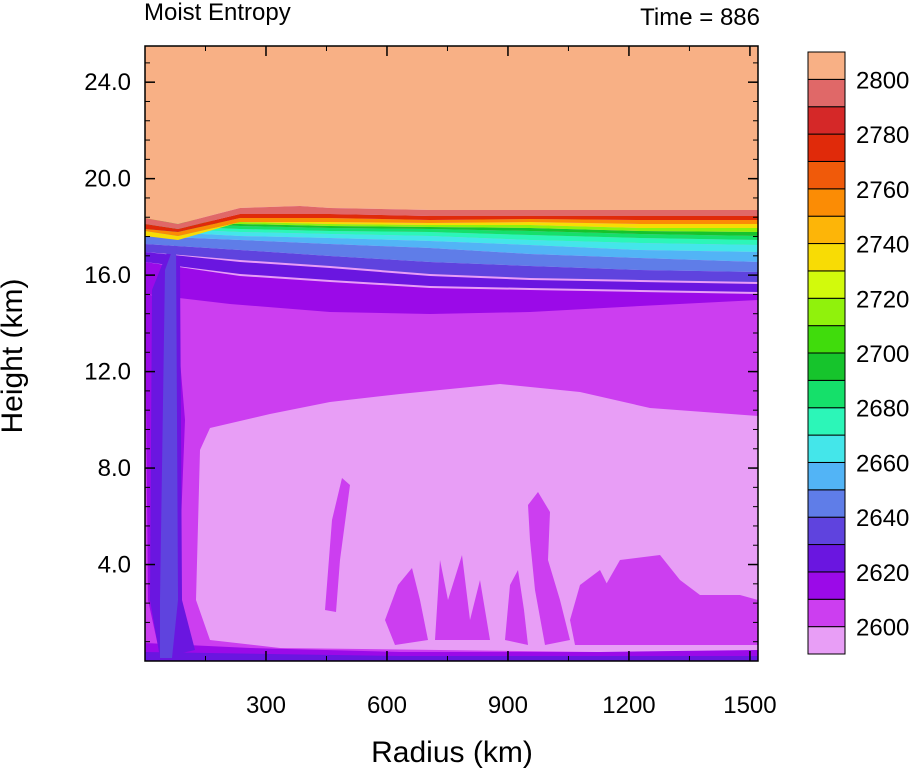  Describe the element at coordinates (749, 705) in the screenshot. I see `x-tick-label: 1500` at that location.